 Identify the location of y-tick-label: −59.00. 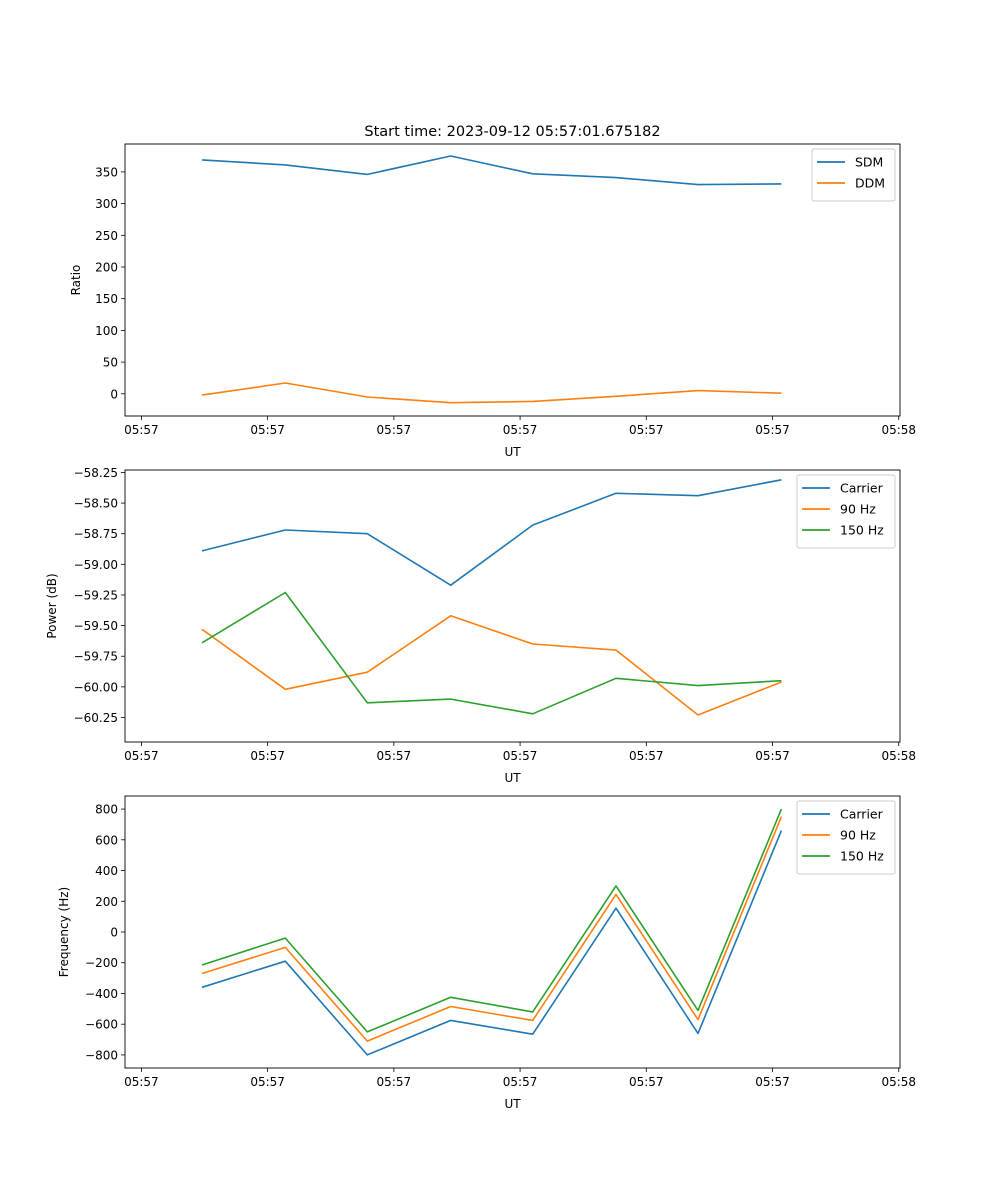
(96, 565).